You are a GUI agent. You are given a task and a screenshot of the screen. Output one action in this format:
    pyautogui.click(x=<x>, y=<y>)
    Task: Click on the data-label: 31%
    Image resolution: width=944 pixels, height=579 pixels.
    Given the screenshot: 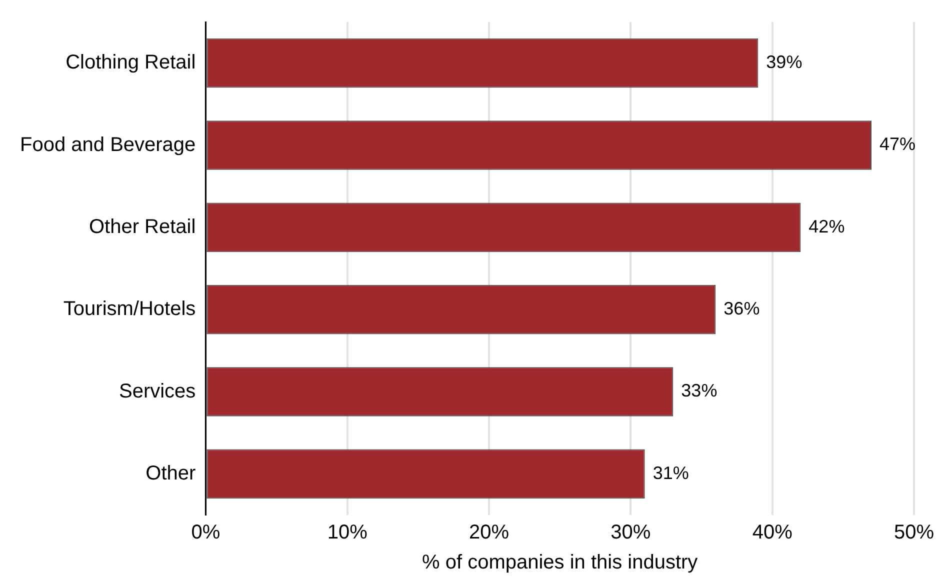 What is the action you would take?
    pyautogui.click(x=670, y=472)
    